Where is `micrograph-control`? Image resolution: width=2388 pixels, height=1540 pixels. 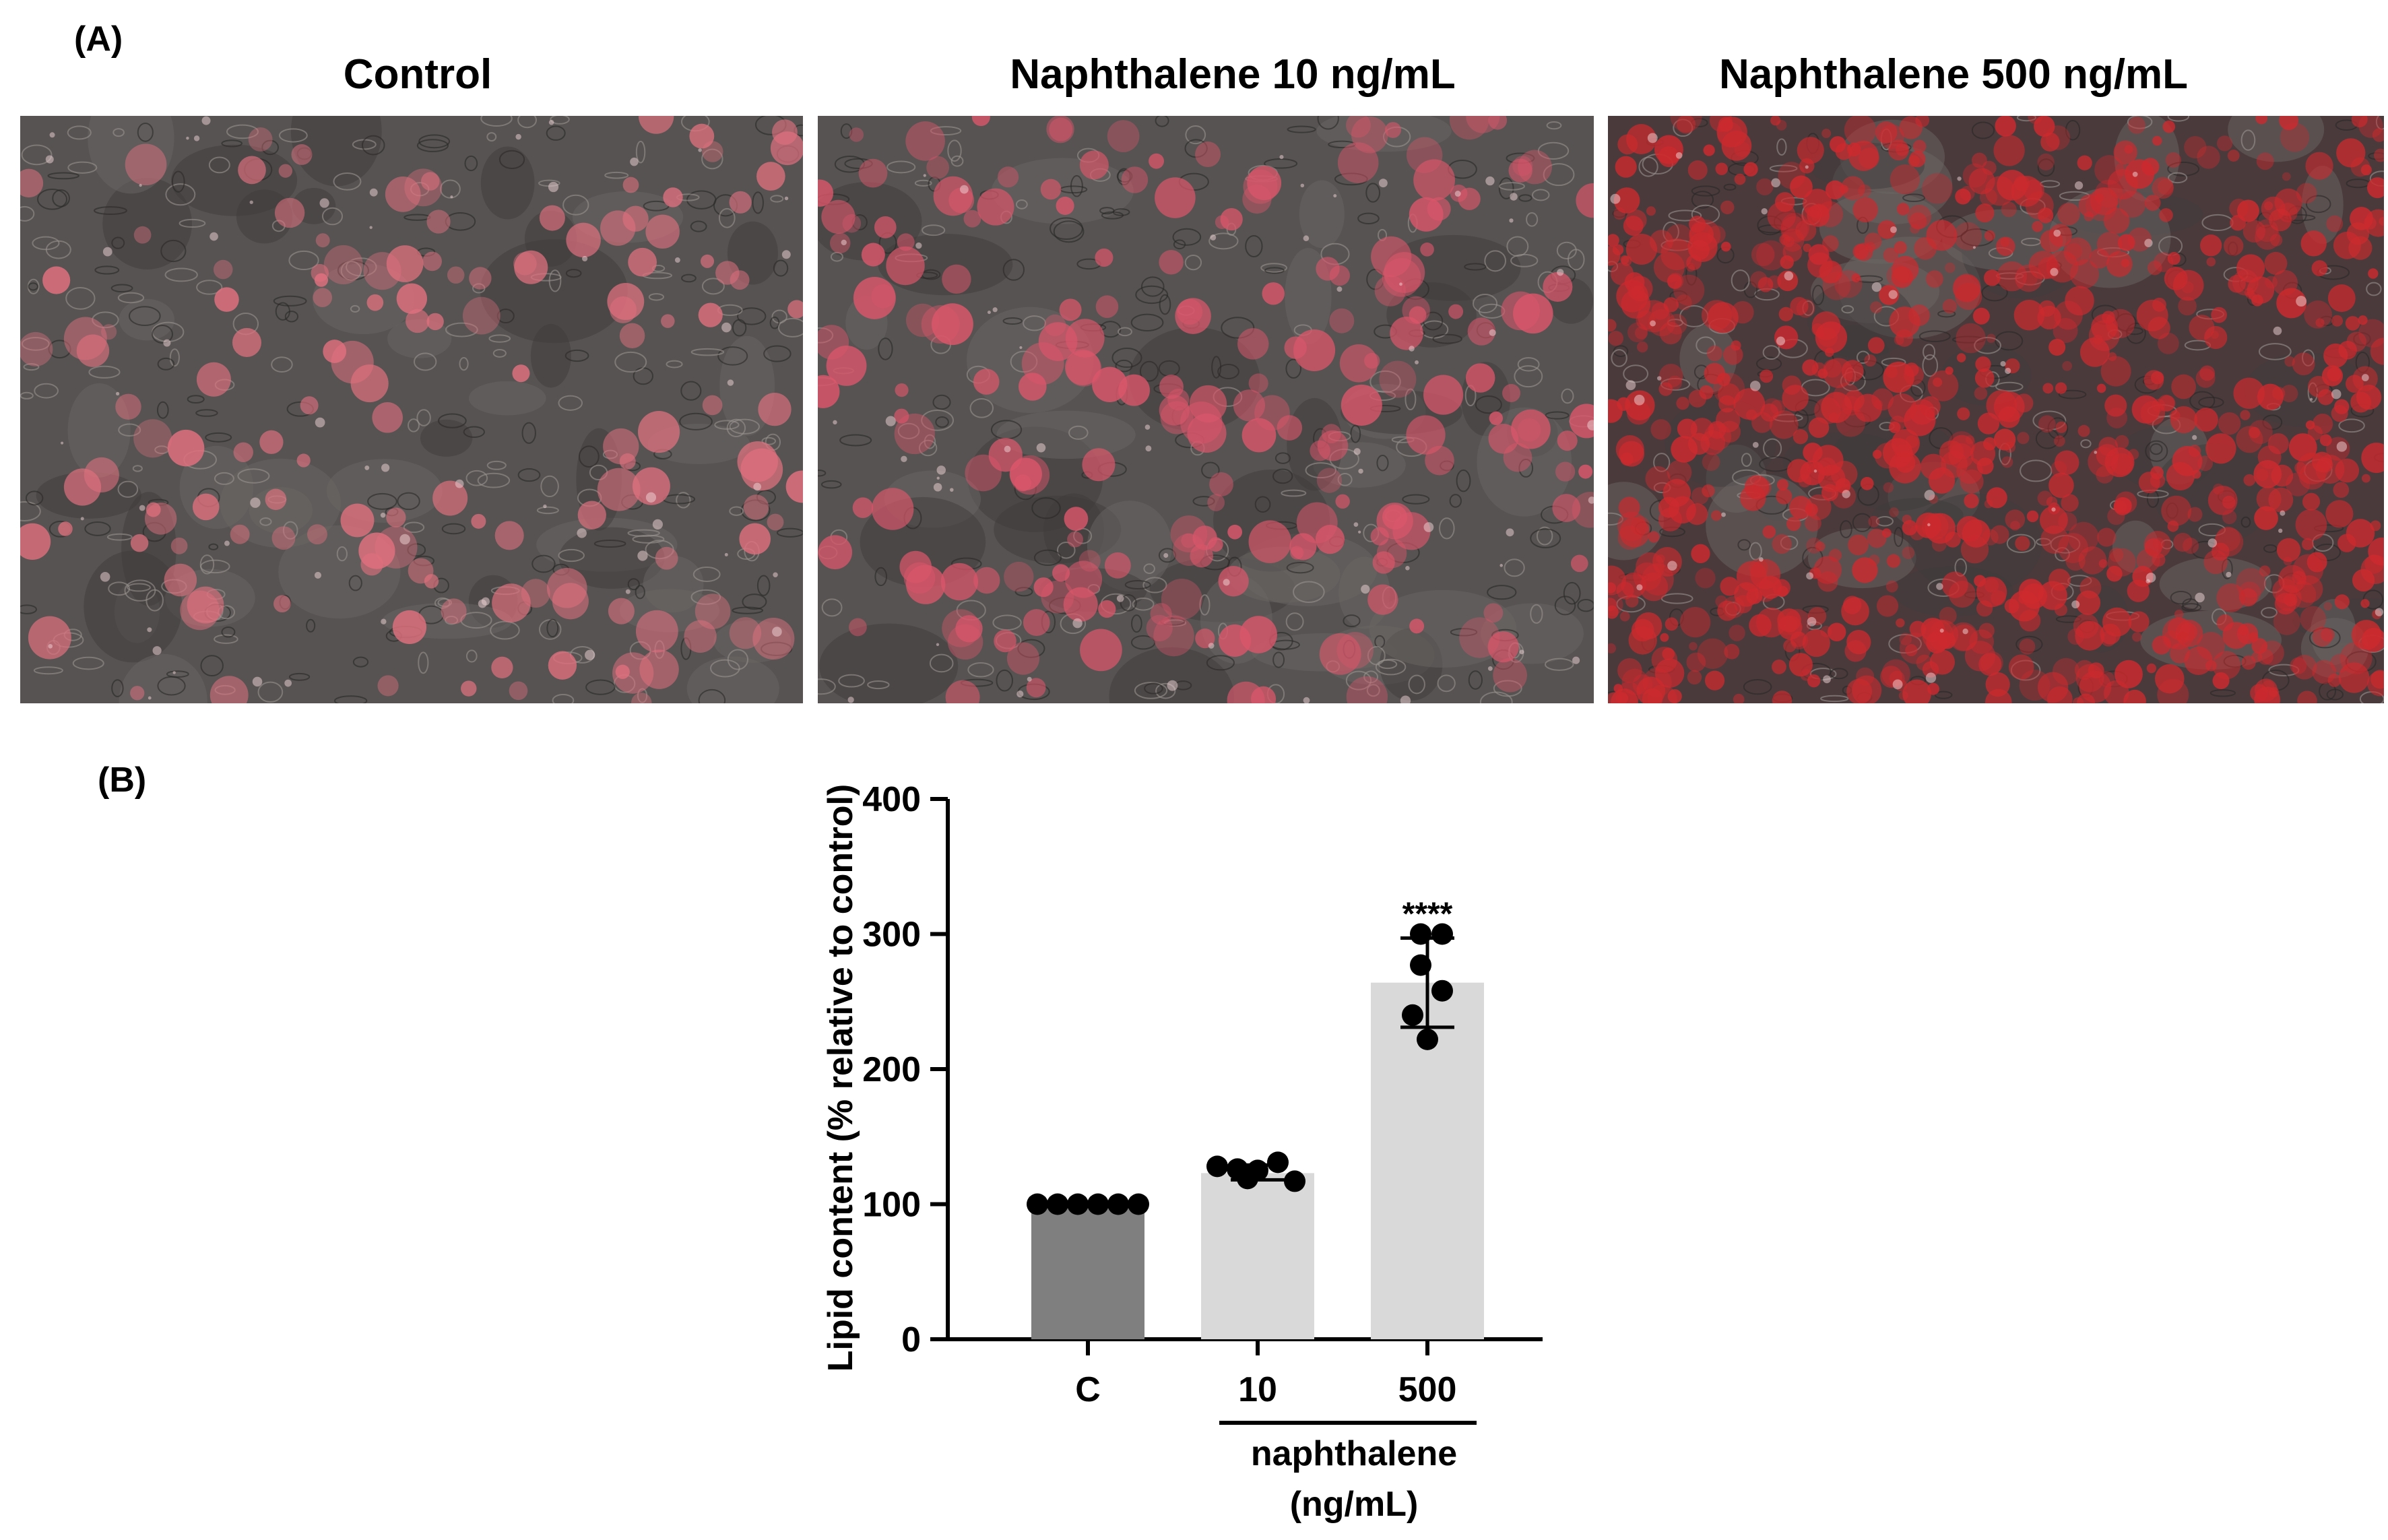
micrograph-control is located at coordinates (411, 409).